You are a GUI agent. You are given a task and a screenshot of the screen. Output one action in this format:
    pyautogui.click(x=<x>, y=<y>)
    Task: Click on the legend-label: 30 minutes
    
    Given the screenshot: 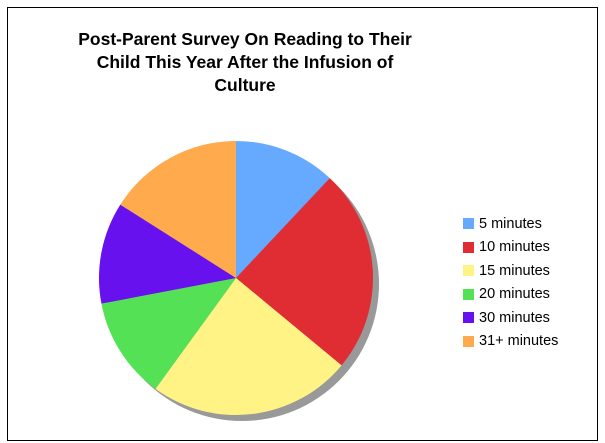 What is the action you would take?
    pyautogui.click(x=514, y=317)
    